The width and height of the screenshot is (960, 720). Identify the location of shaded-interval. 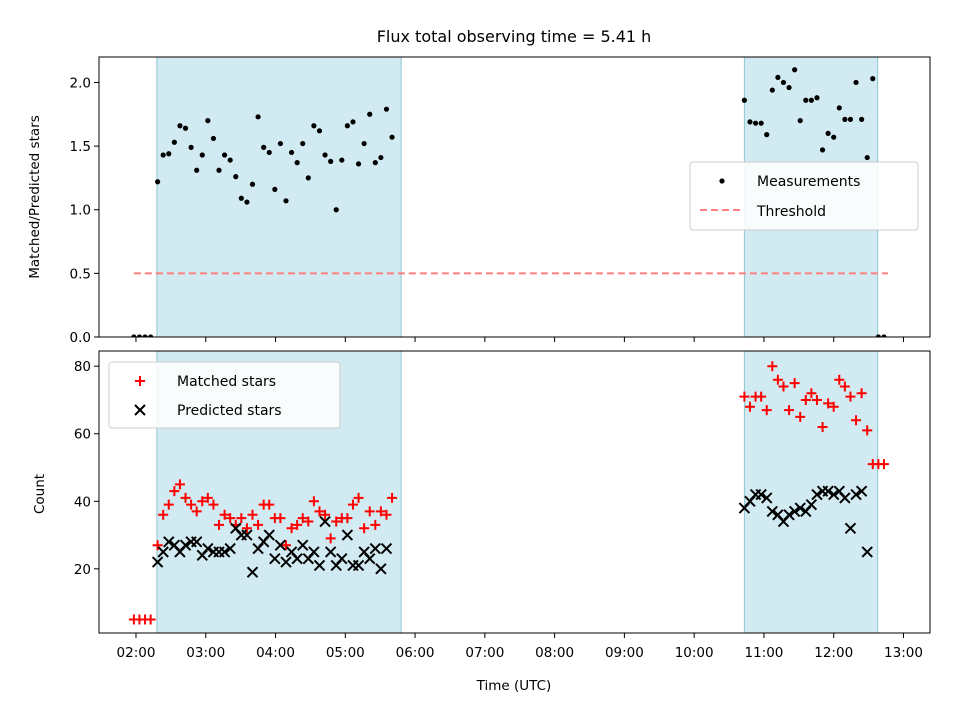
(279, 197).